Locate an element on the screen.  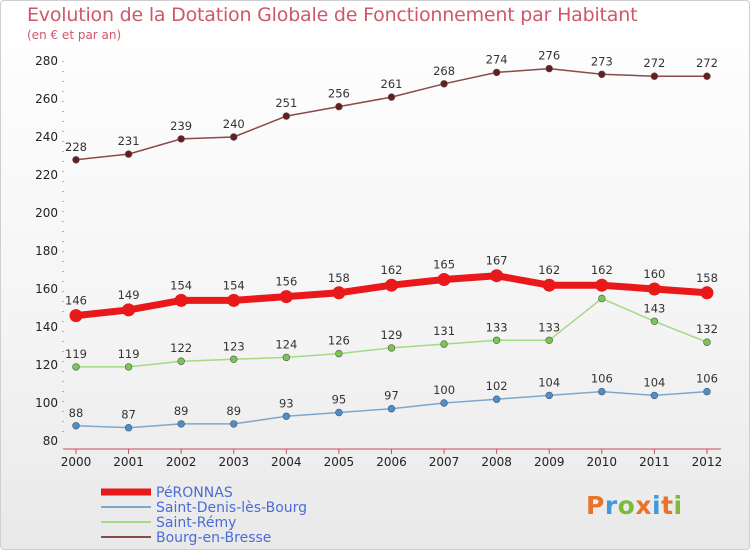
x-tick-label: 2006 is located at coordinates (391, 462).